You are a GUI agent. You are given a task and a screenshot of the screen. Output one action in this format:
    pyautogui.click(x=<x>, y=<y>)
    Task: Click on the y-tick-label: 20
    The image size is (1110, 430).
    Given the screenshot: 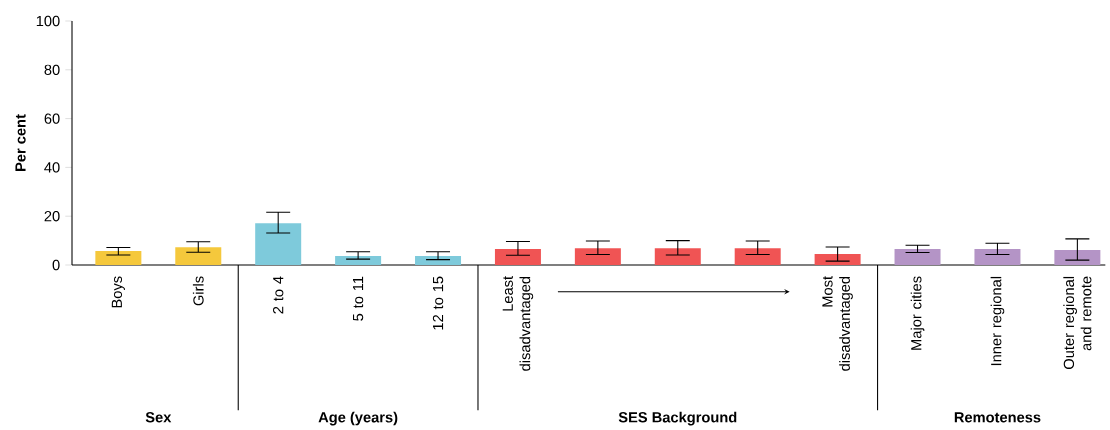 What is the action you would take?
    pyautogui.click(x=52, y=216)
    